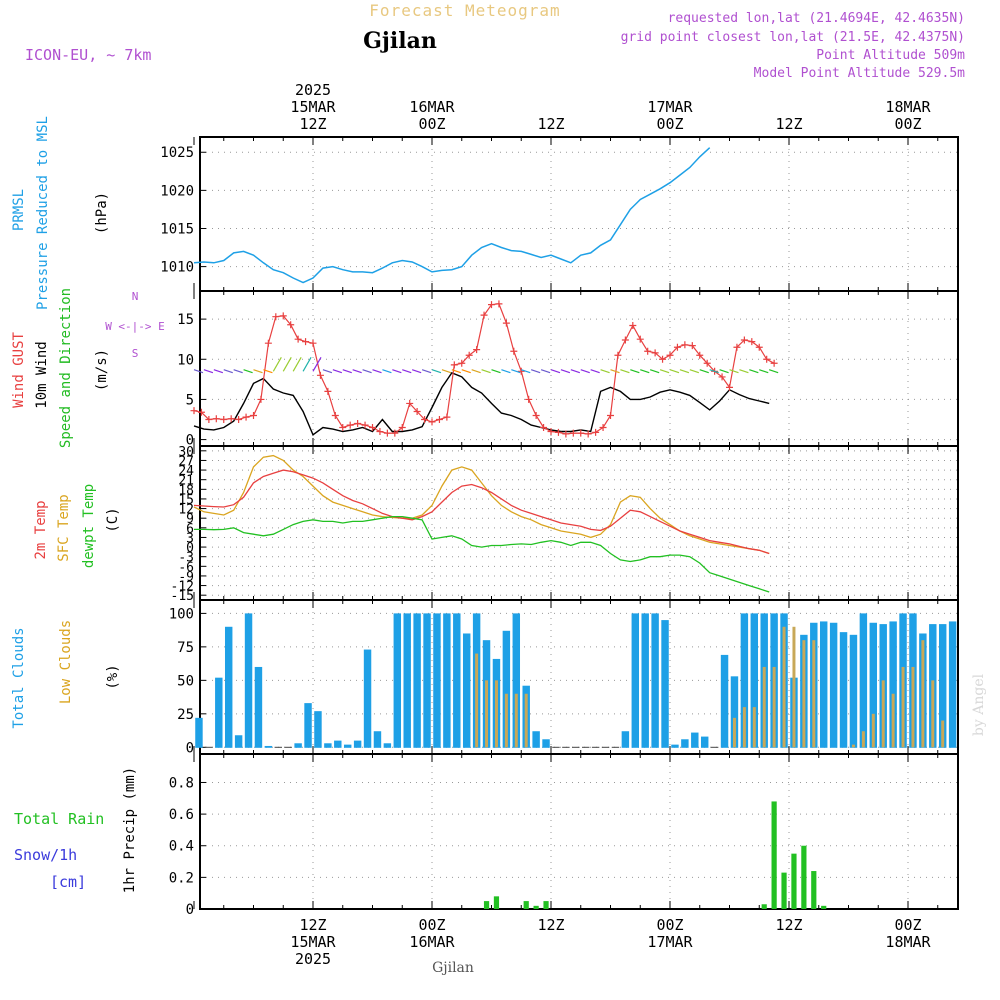 Image resolution: width=1000 pixels, height=1000 pixels. What do you see at coordinates (481, 404) in the screenshot?
I see `wind10m-line` at bounding box center [481, 404].